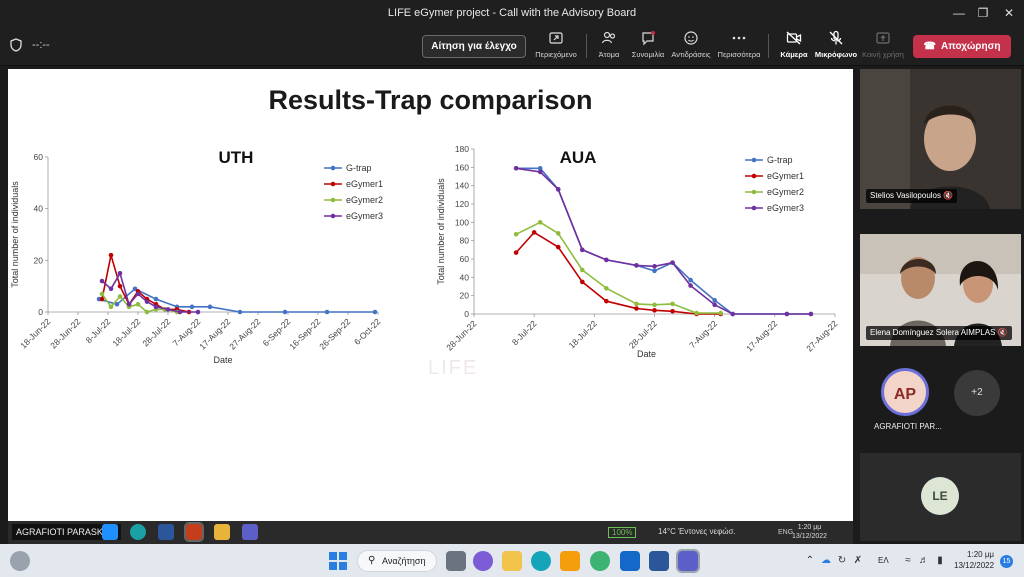  What do you see at coordinates (691, 47) in the screenshot?
I see `reactions-button: Αντιδράσεις` at bounding box center [691, 47].